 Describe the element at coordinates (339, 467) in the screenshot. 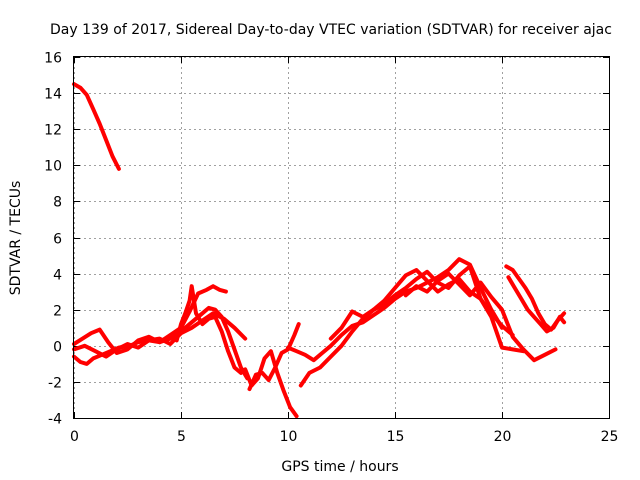

I see `x-axis-label: GPS time / hours` at that location.